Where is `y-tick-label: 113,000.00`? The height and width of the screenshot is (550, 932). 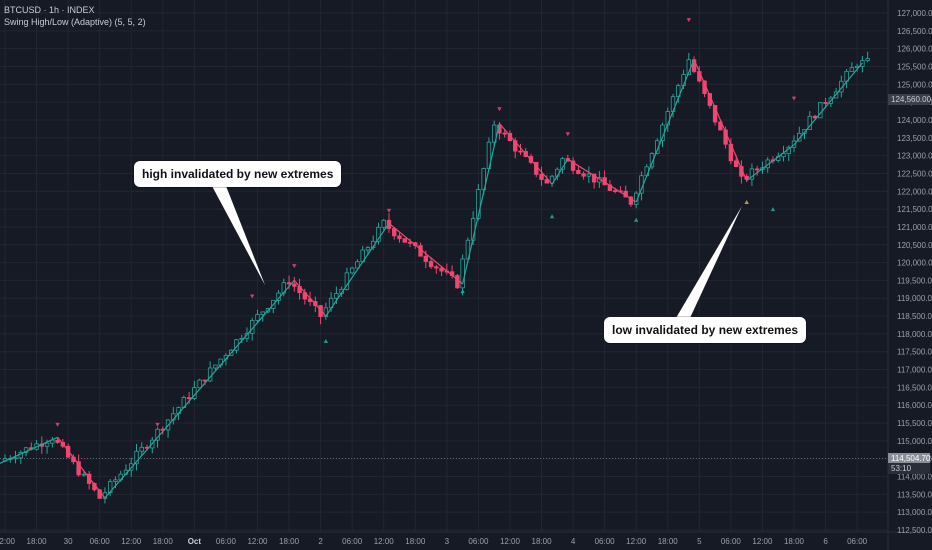
y-tick-label: 113,000.00 is located at coordinates (914, 512).